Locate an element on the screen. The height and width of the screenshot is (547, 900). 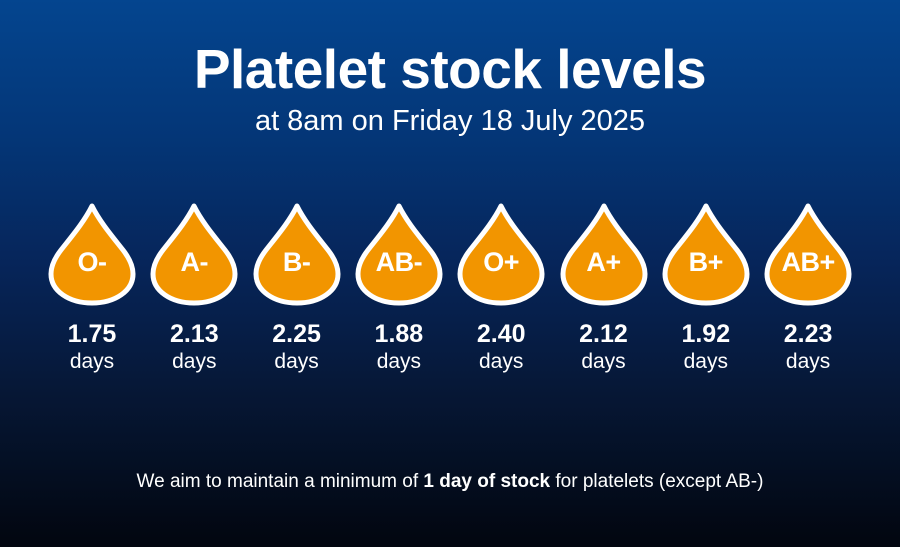
blood-drop-icon: AB+ is located at coordinates (808, 254).